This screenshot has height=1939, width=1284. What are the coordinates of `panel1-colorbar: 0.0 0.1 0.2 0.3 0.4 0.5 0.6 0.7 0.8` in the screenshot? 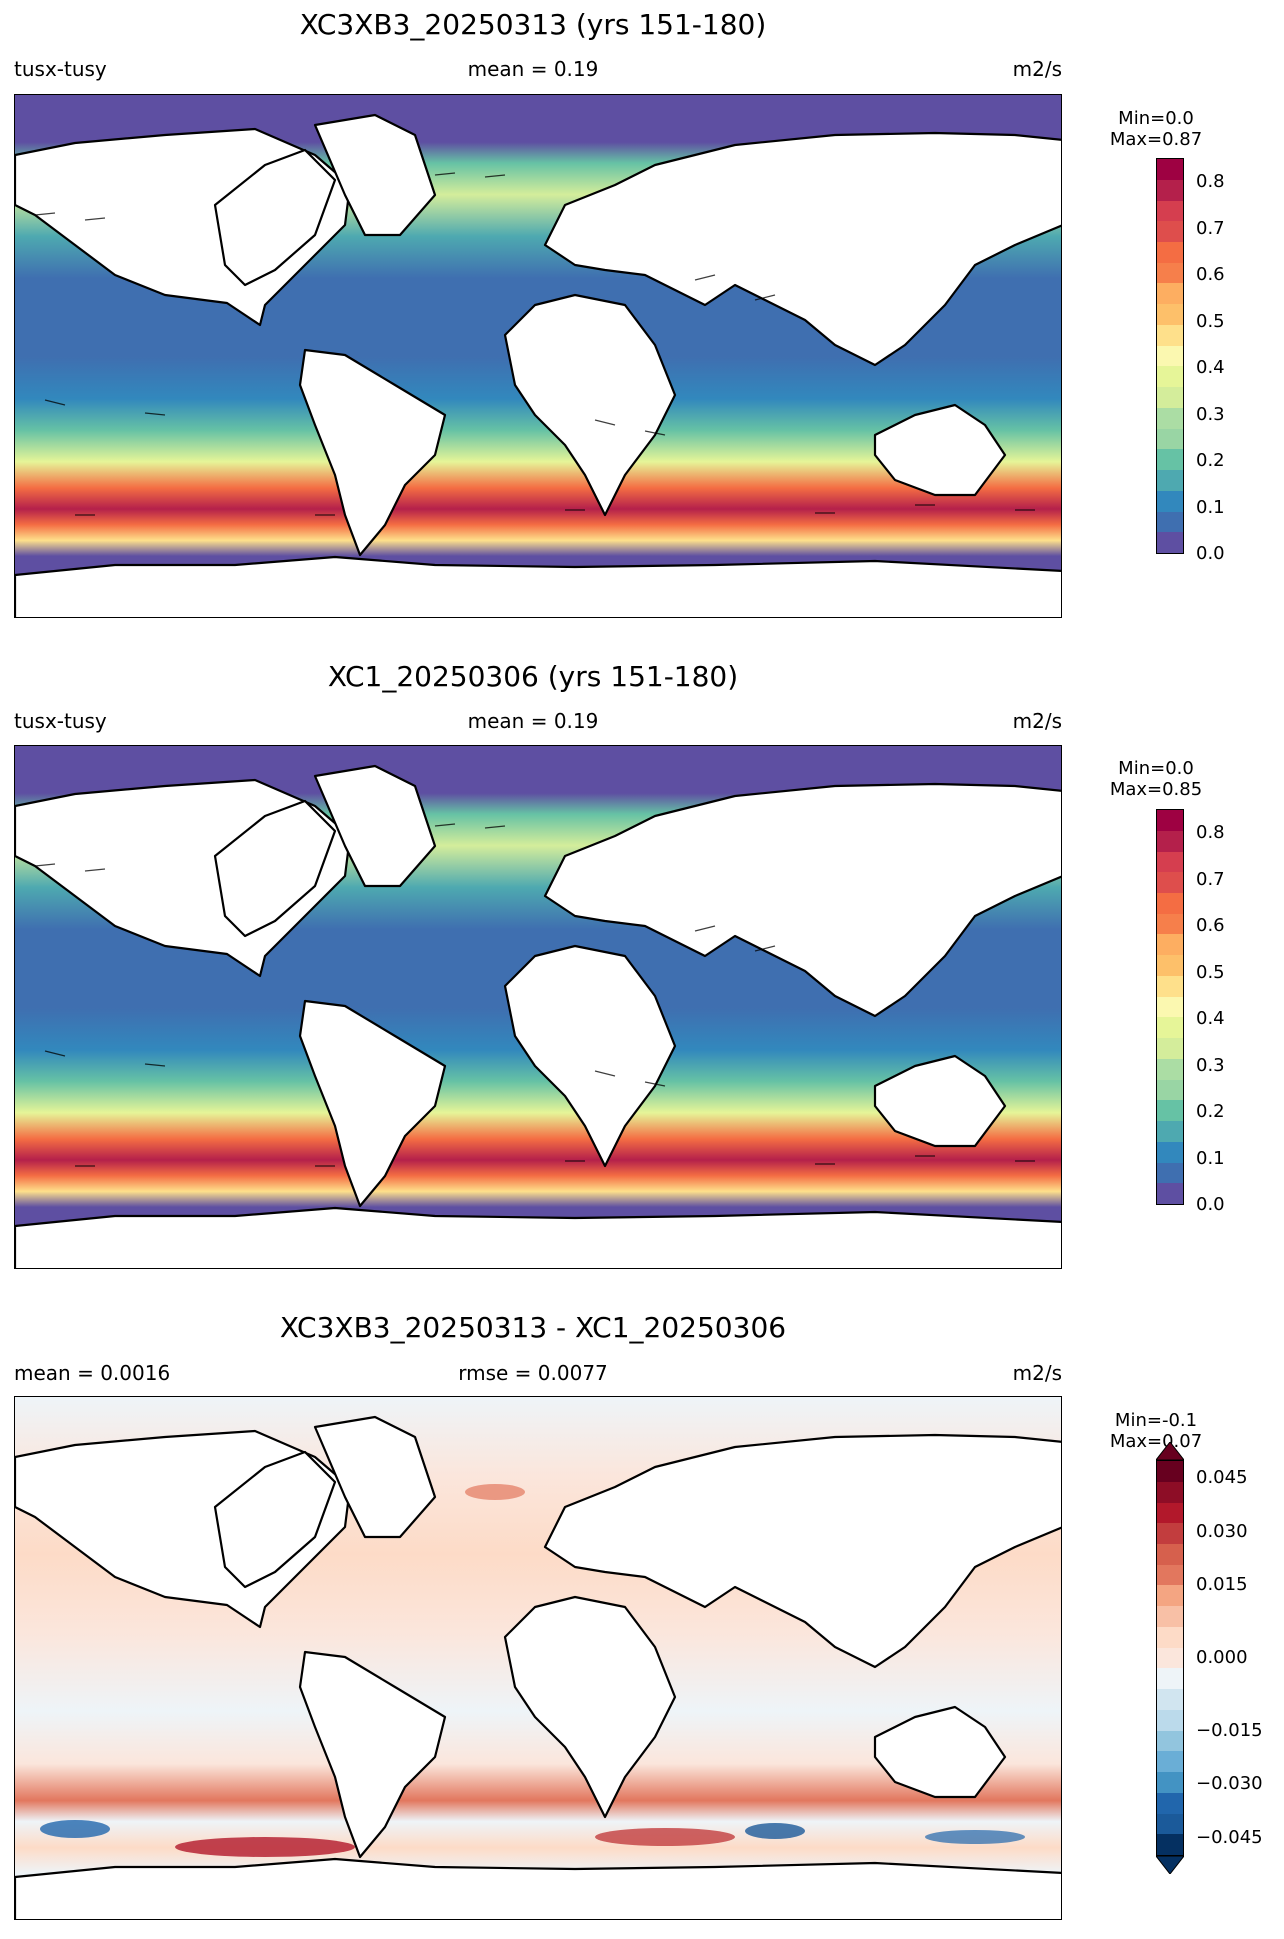 It's located at (1190, 360).